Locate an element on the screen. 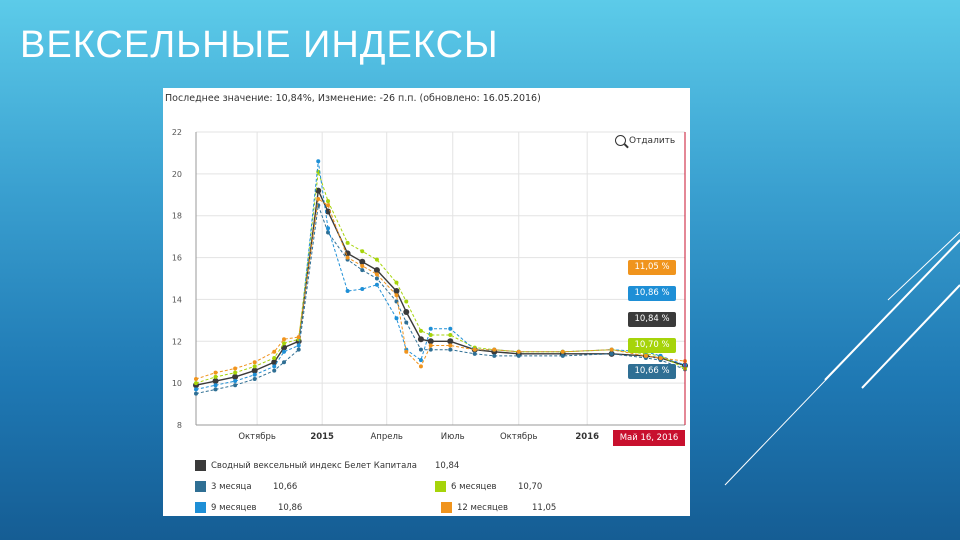 The image size is (960, 540). y-tick-label: 10 is located at coordinates (177, 383).